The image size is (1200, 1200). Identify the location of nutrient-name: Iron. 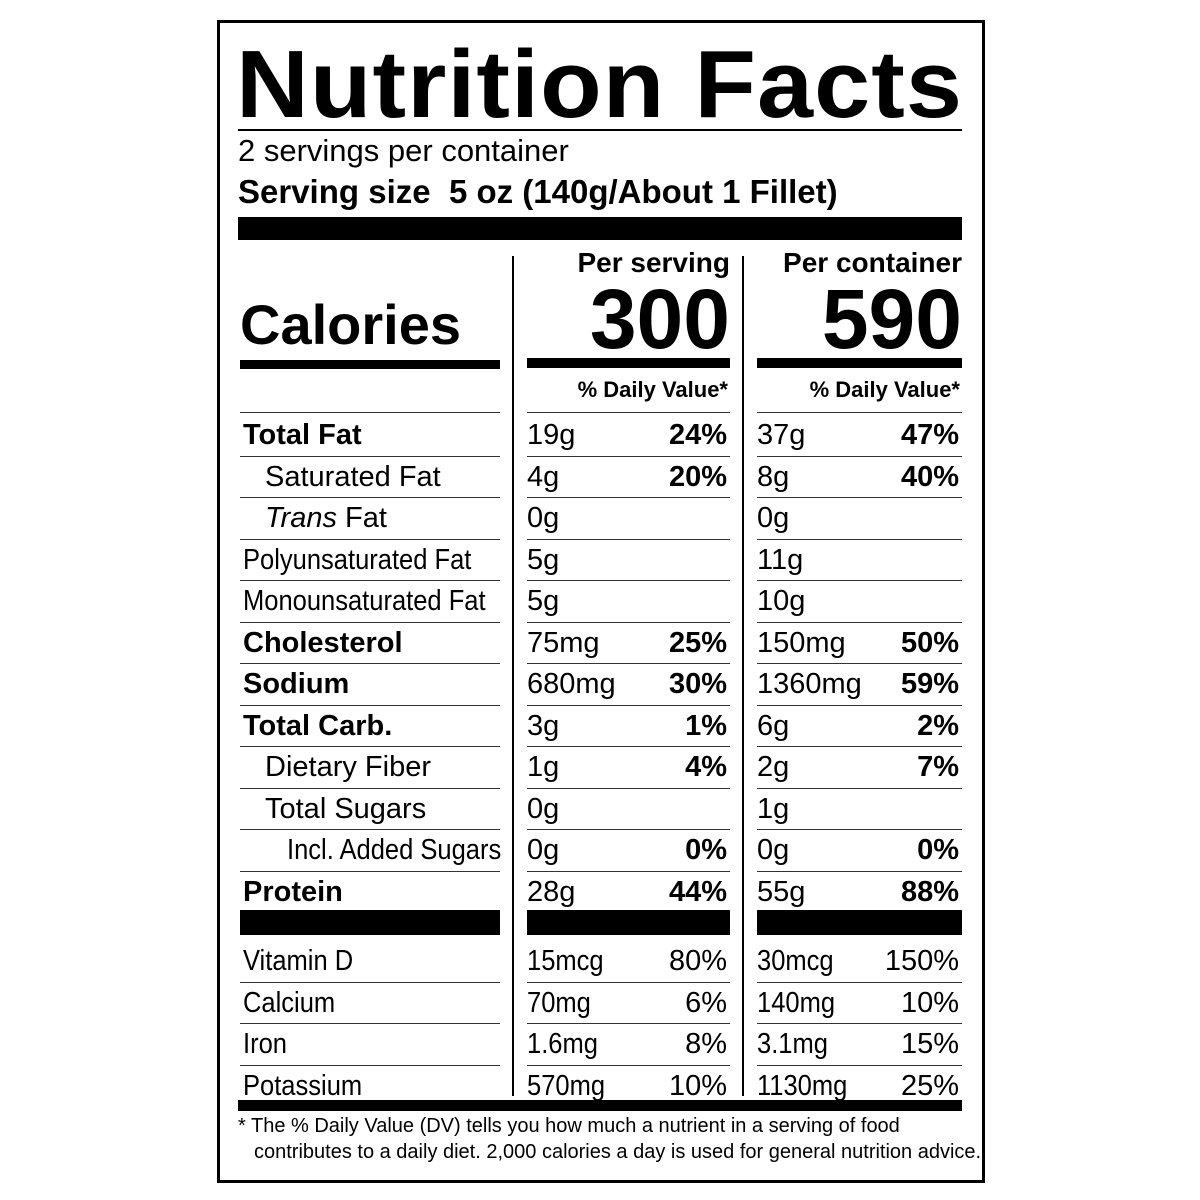
(265, 1044).